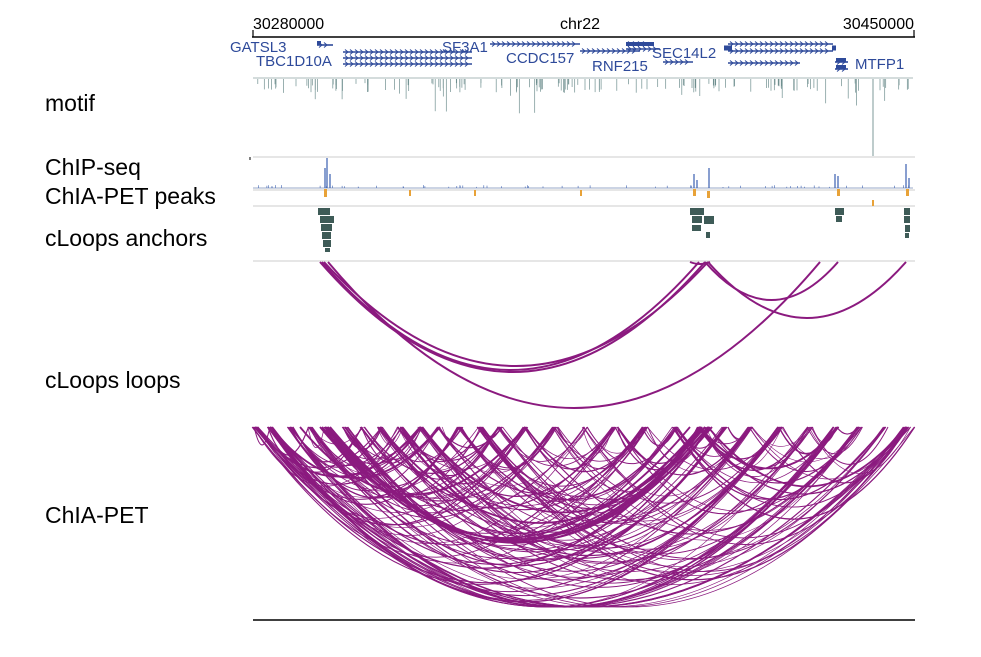  Describe the element at coordinates (583, 116) in the screenshot. I see `motif-track` at that location.